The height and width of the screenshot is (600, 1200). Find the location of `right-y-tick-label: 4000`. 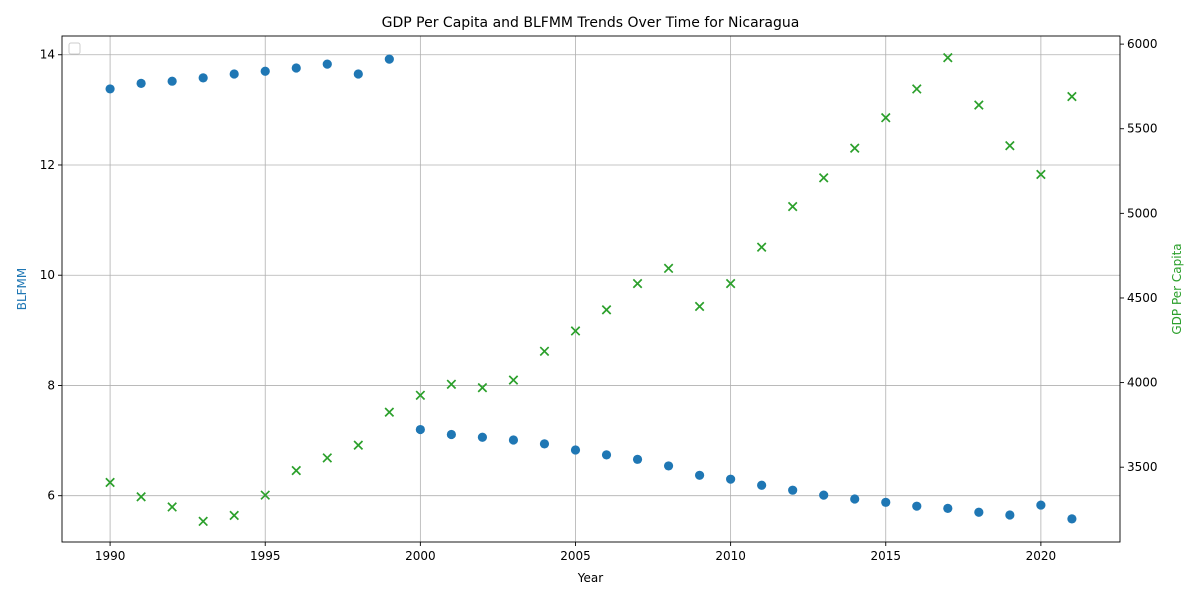

right-y-tick-label: 4000 is located at coordinates (1142, 383).